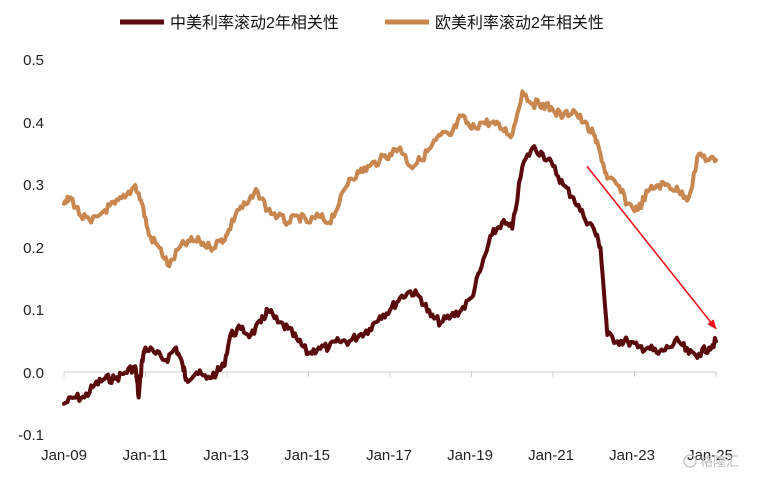  Describe the element at coordinates (226, 455) in the screenshot. I see `x-tick-label: Jan-13` at that location.